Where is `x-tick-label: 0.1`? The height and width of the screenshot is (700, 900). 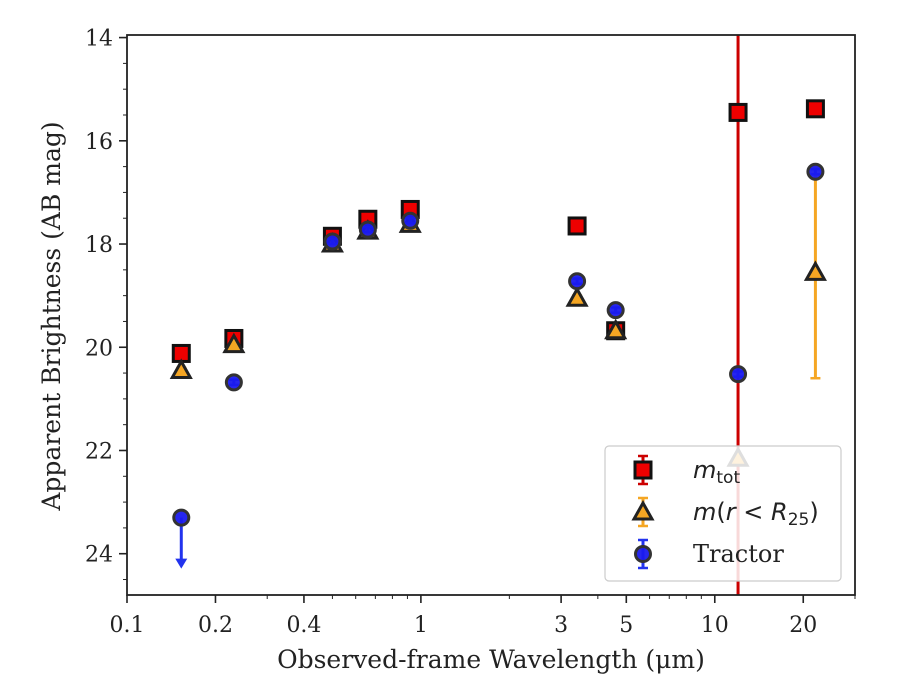 x-tick-label: 0.1 is located at coordinates (127, 625).